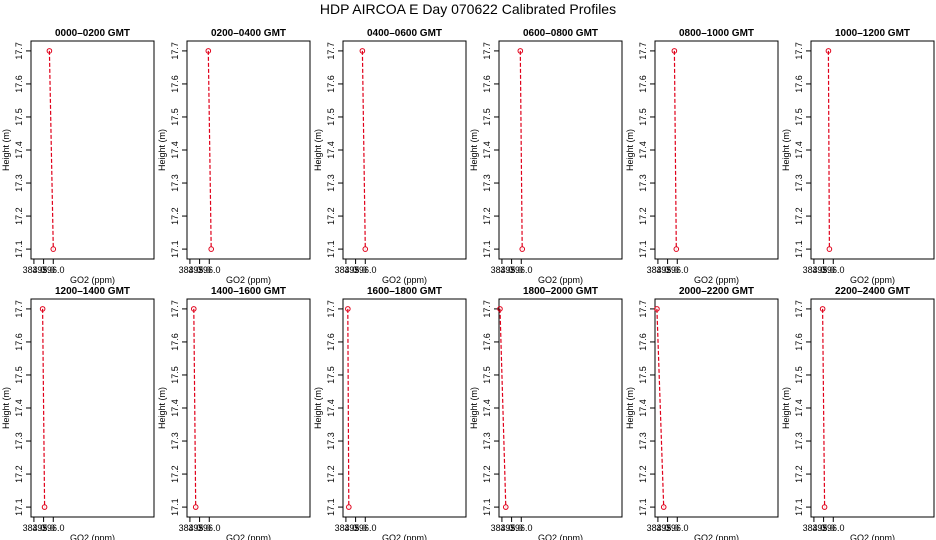 Image resolution: width=936 pixels, height=540 pixels. Describe the element at coordinates (92, 291) in the screenshot. I see `panel-title: 1200–1400 GMT` at that location.